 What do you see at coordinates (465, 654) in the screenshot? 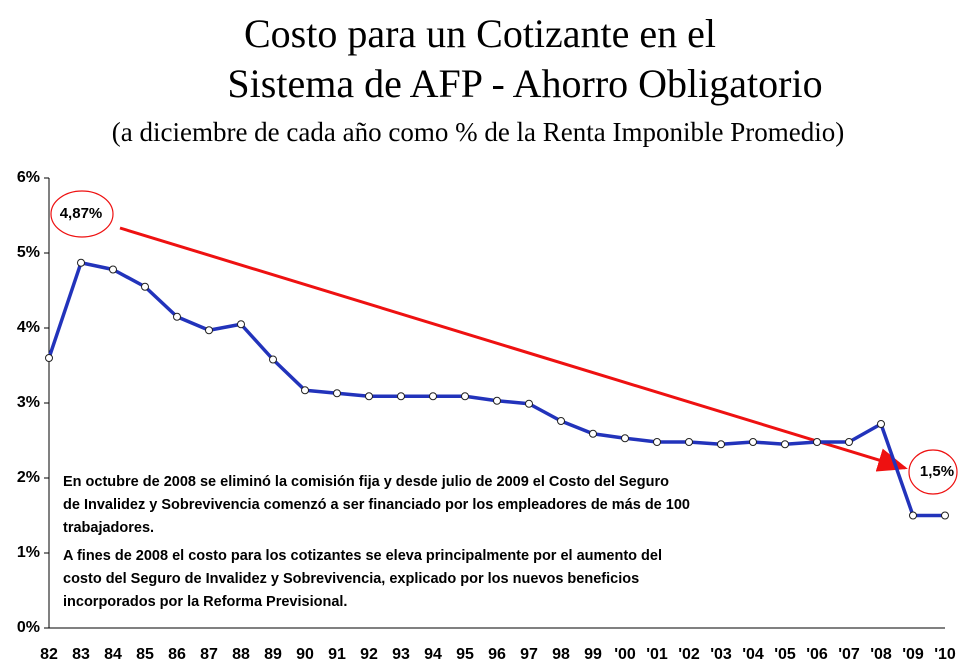
I see `x-tick-label: 95` at bounding box center [465, 654].